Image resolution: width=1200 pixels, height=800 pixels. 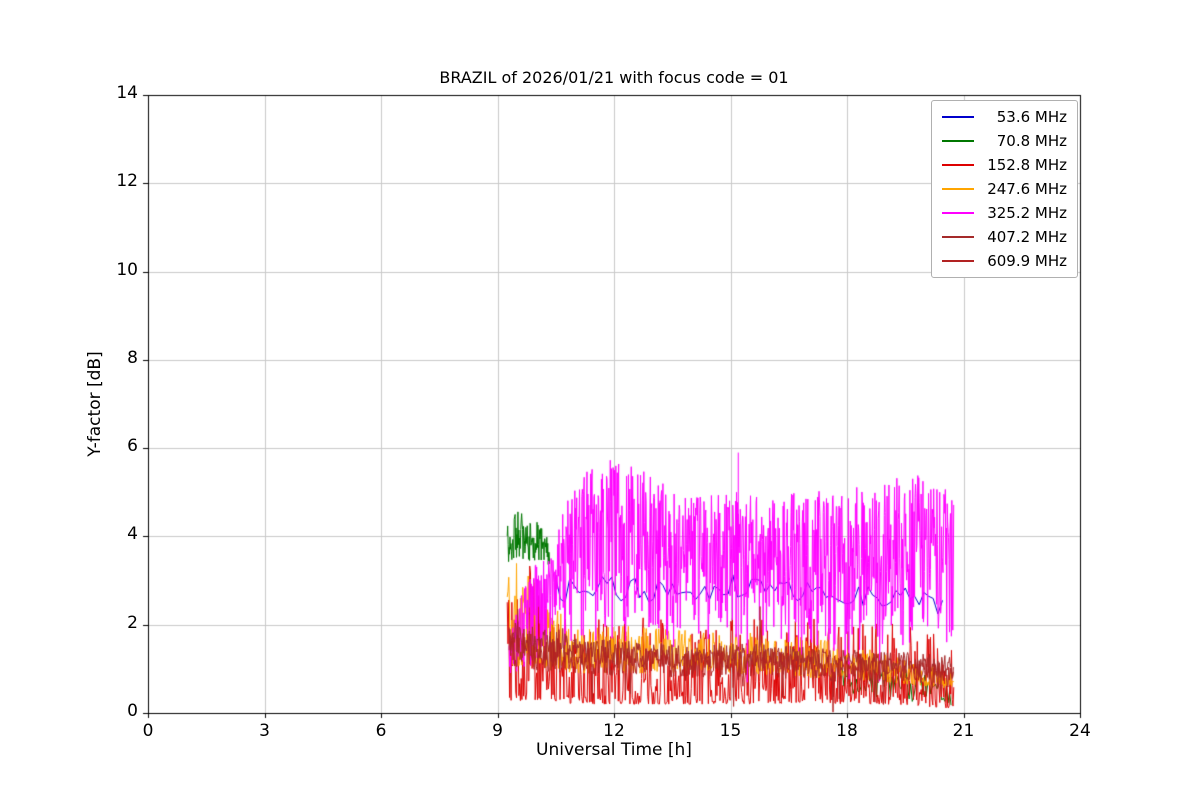 What do you see at coordinates (614, 750) in the screenshot?
I see `x-axis-label: Universal Time [h]` at bounding box center [614, 750].